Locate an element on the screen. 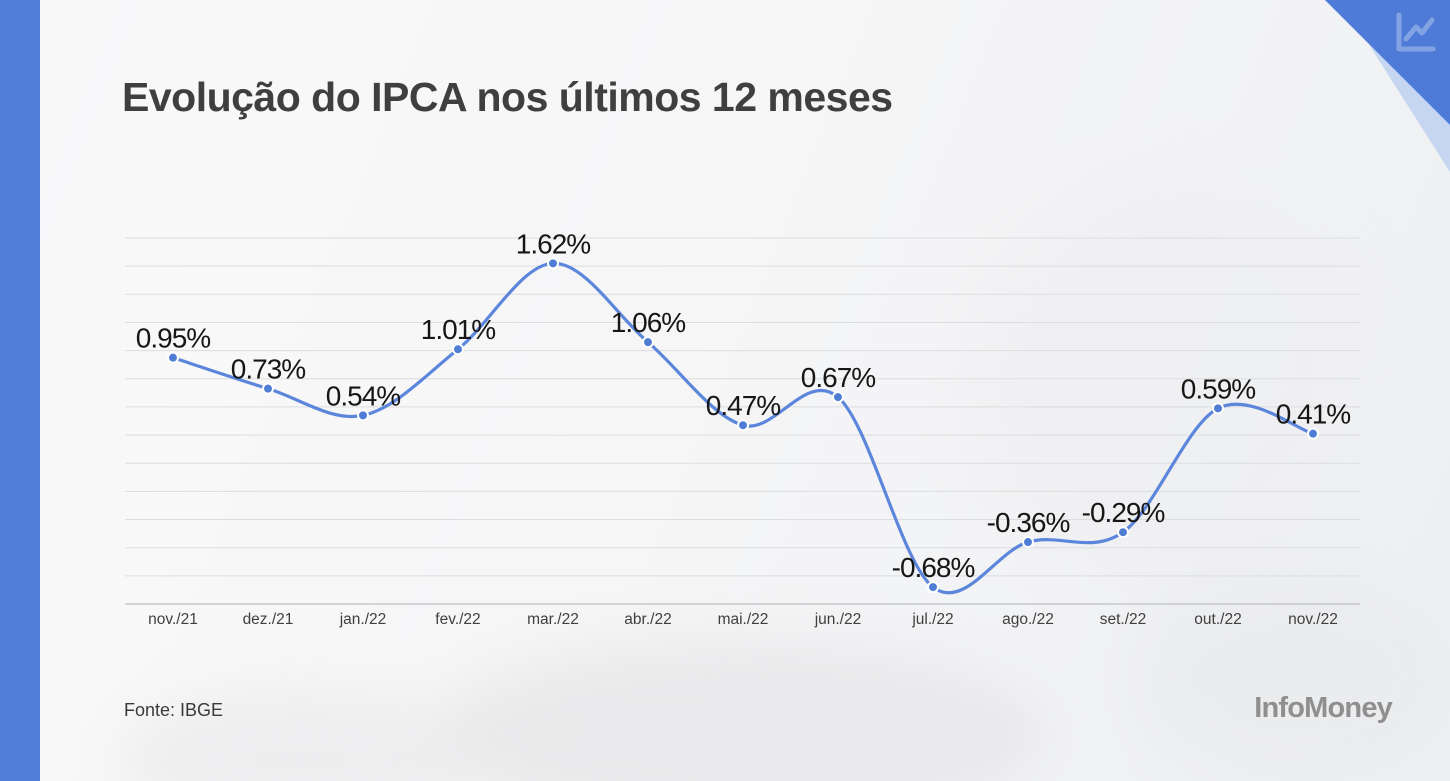 This screenshot has height=781, width=1450. data-point-label: 0.59% is located at coordinates (1218, 388).